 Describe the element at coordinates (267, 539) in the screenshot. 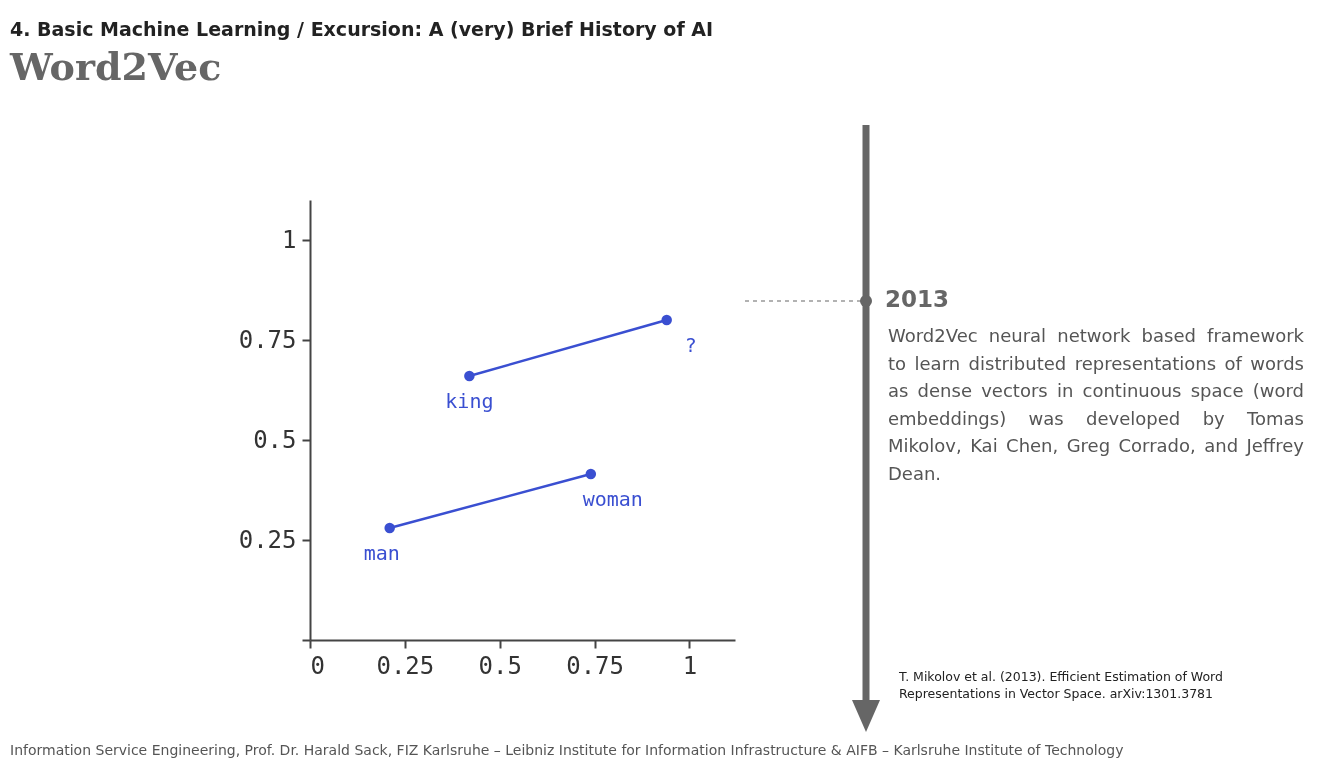

I see `y-tick-label: 0.25` at that location.